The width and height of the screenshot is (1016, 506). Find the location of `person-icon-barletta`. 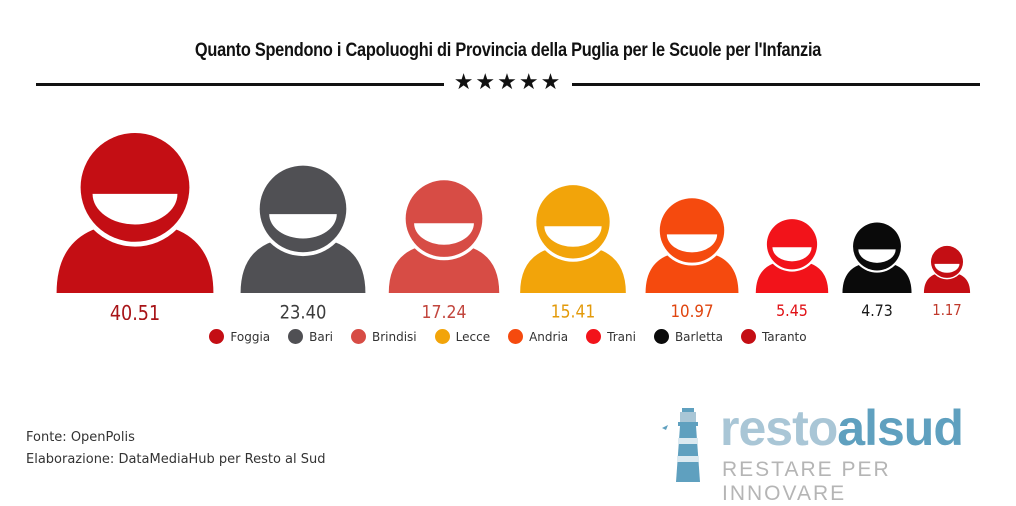

person-icon-barletta is located at coordinates (877, 256).